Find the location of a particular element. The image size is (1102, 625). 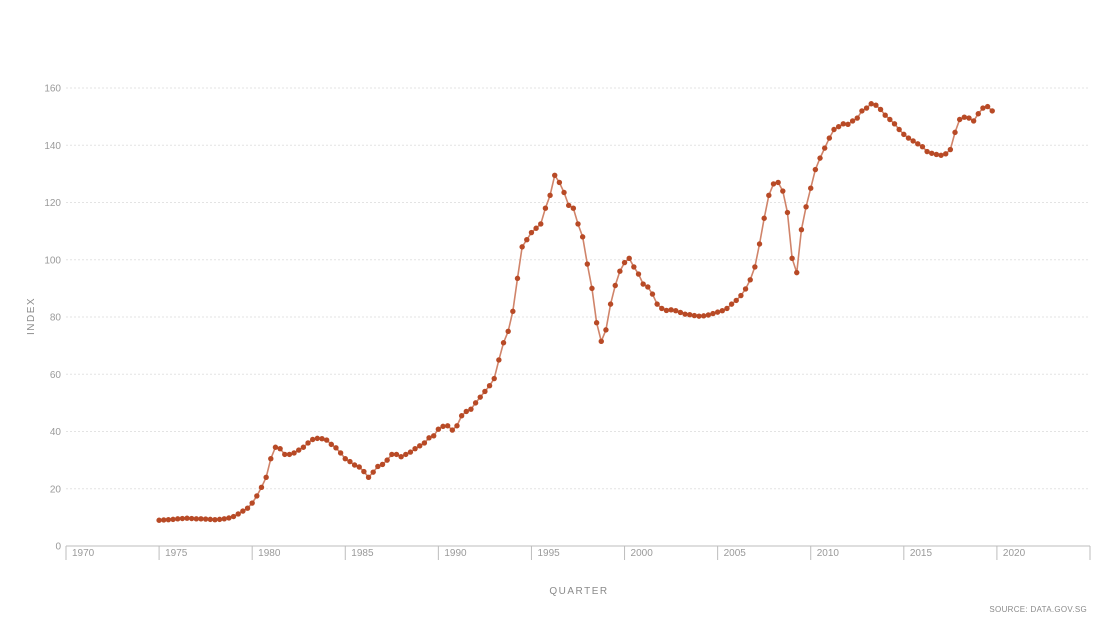

y-tick-label: 60 is located at coordinates (56, 375).